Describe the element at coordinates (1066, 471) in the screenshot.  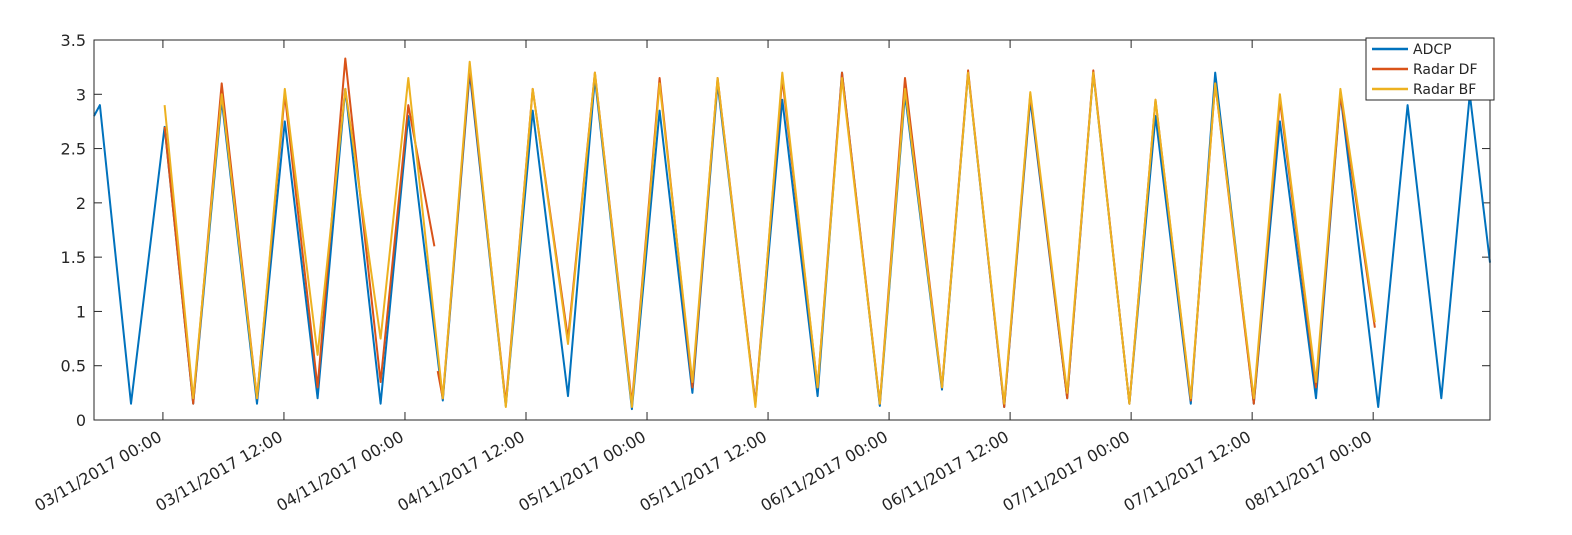
I see `x-tick-label: 07/11/2017 00:00` at that location.